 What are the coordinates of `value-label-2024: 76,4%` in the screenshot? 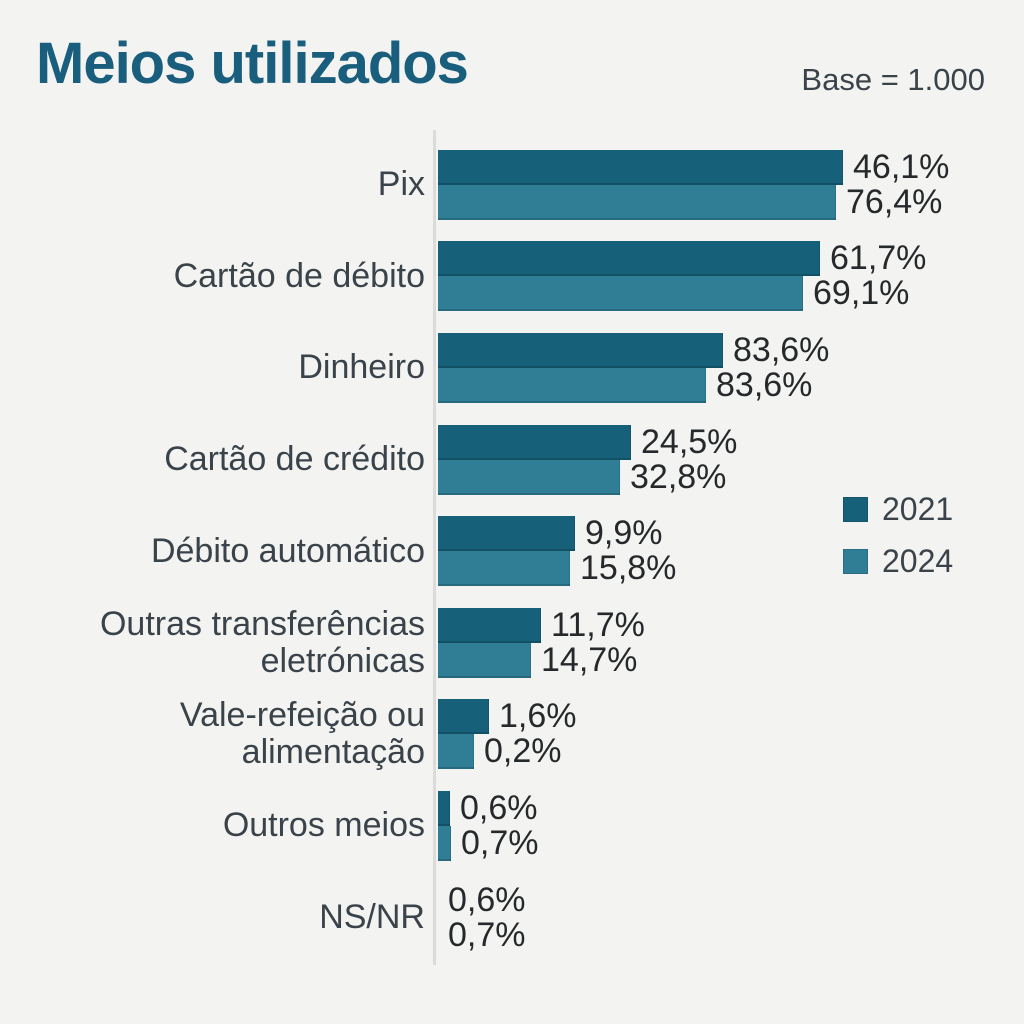 It's located at (894, 201).